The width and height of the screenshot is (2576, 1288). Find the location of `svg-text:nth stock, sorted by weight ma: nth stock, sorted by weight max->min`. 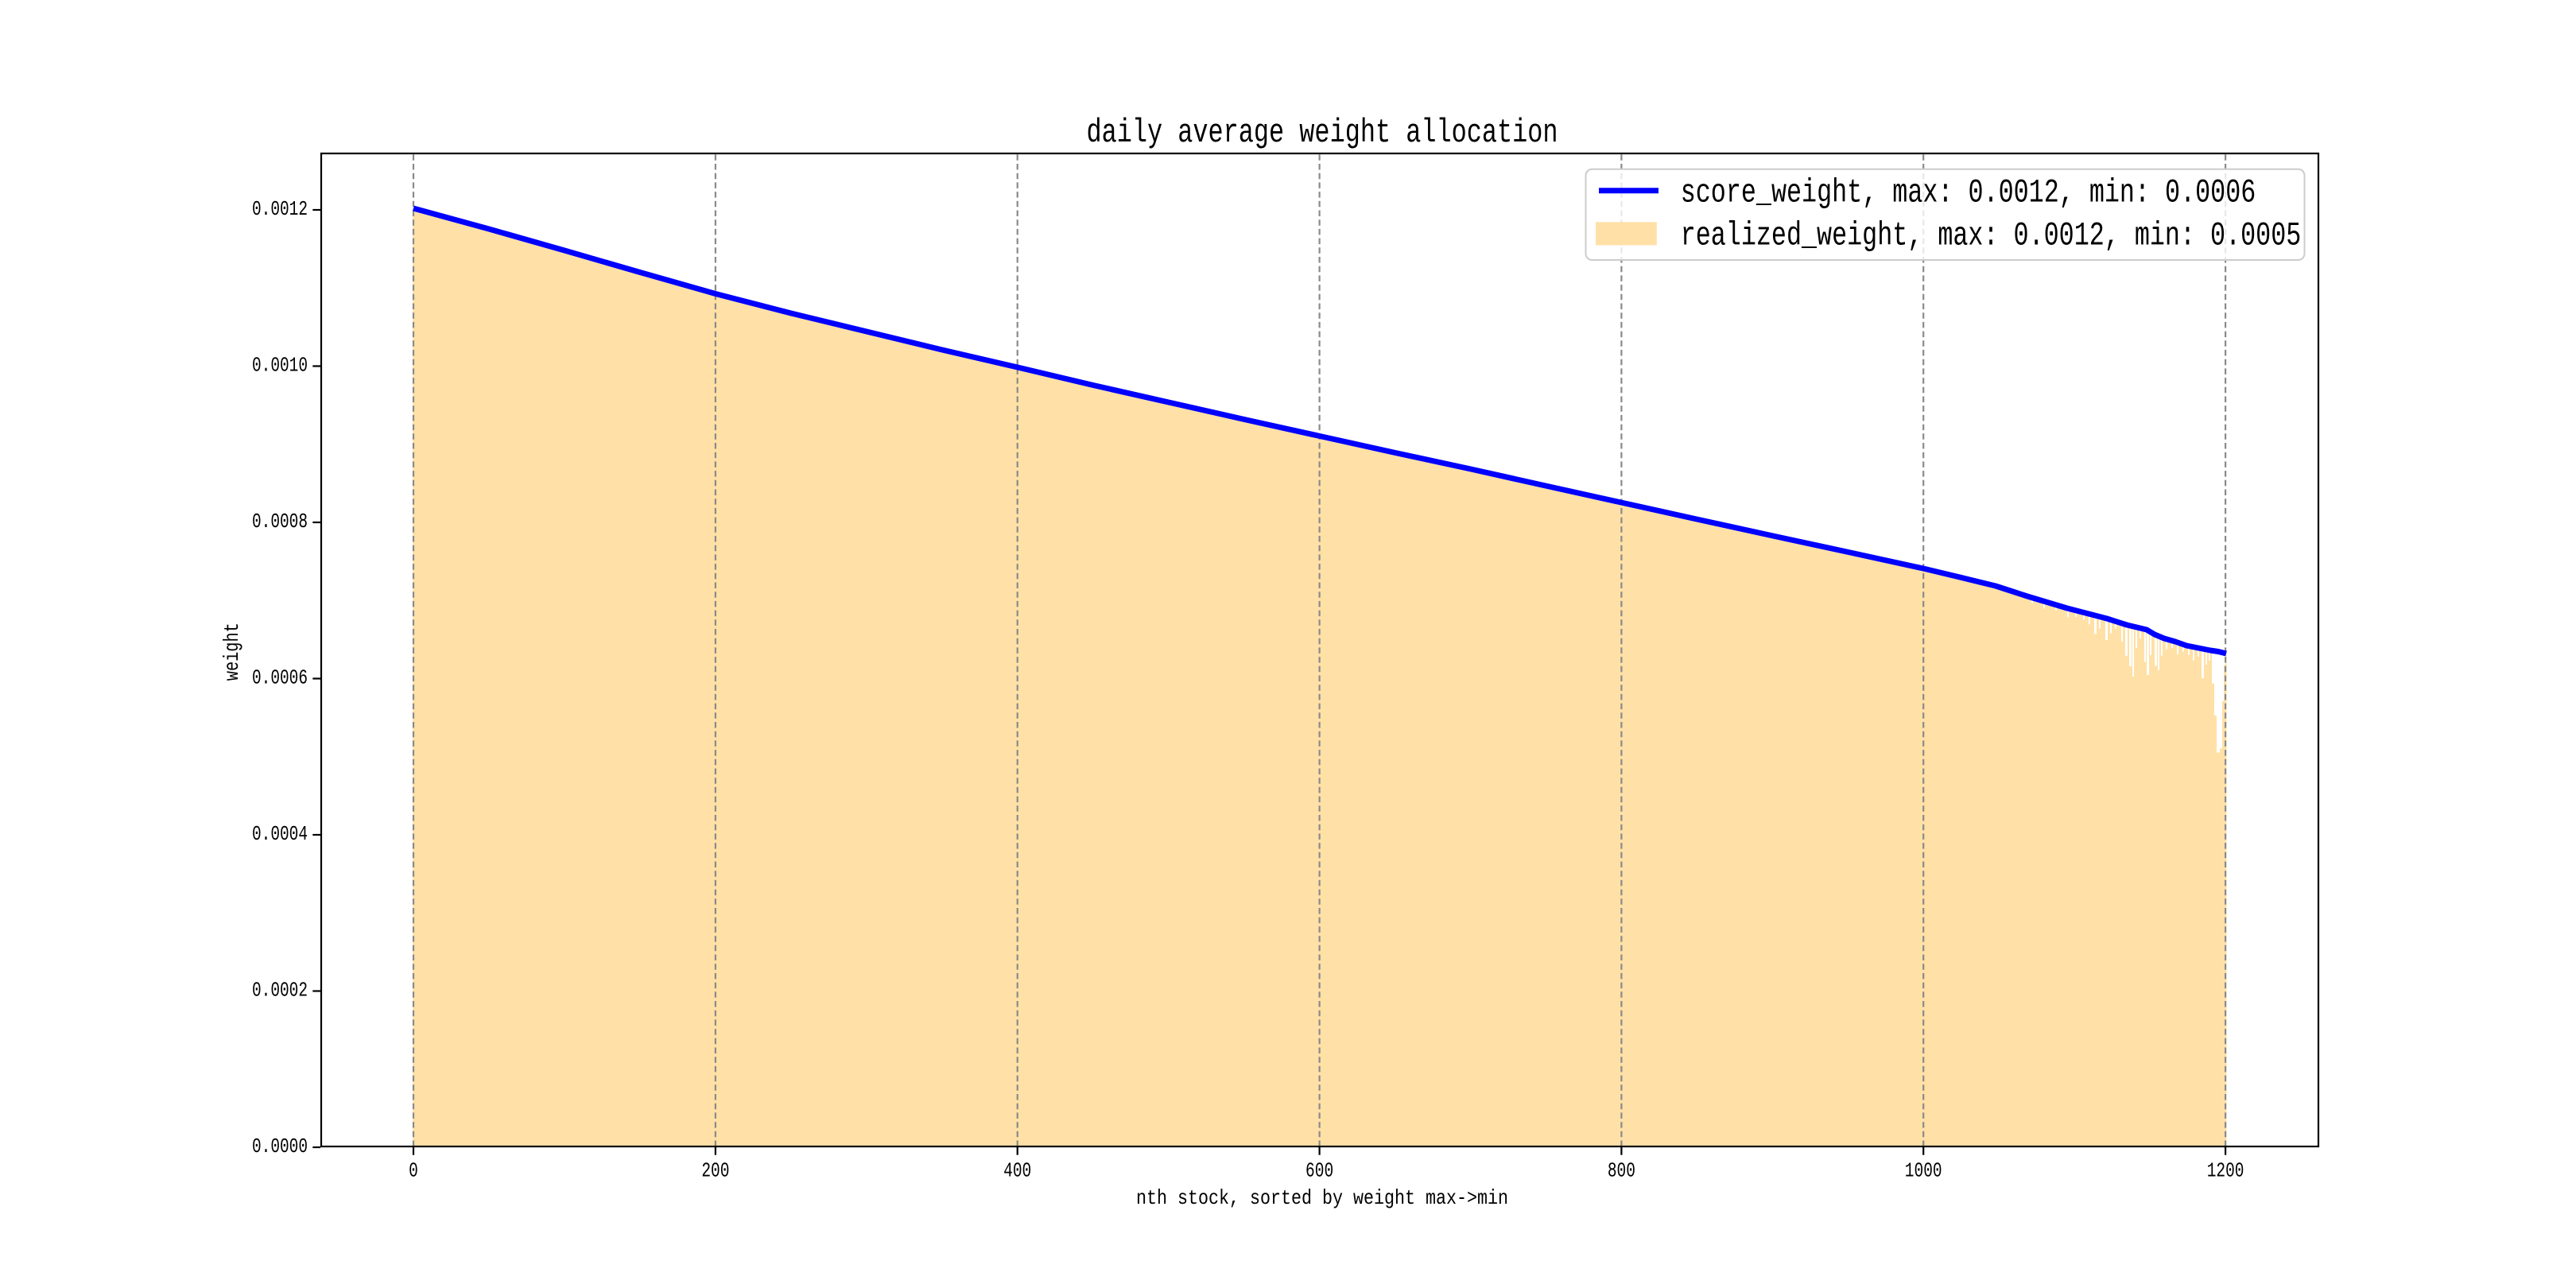

svg-text:nth stock, sorted by weight ma: nth stock, sorted by weight max->min is located at coordinates (1322, 1198).